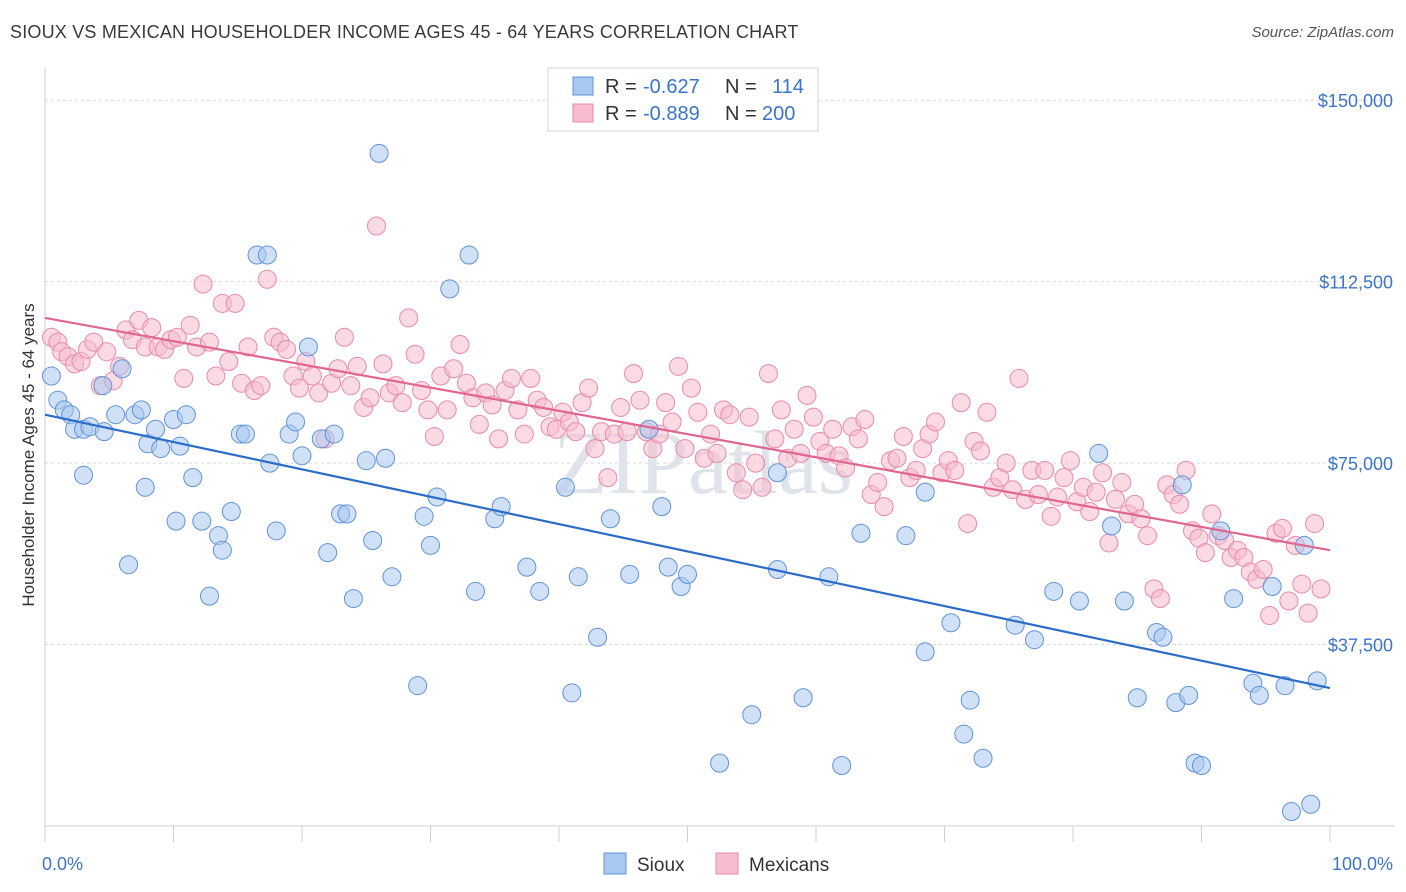  What do you see at coordinates (1356, 283) in the screenshot?
I see `y-tick-label-2: $112,500` at bounding box center [1356, 283].